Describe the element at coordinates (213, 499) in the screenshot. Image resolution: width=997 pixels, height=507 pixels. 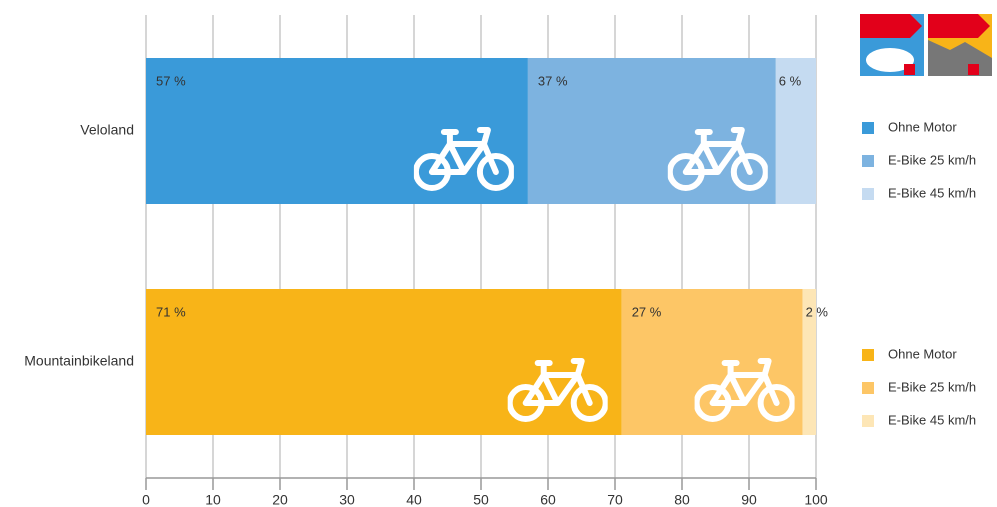
I see `x-tick-label: 10` at that location.